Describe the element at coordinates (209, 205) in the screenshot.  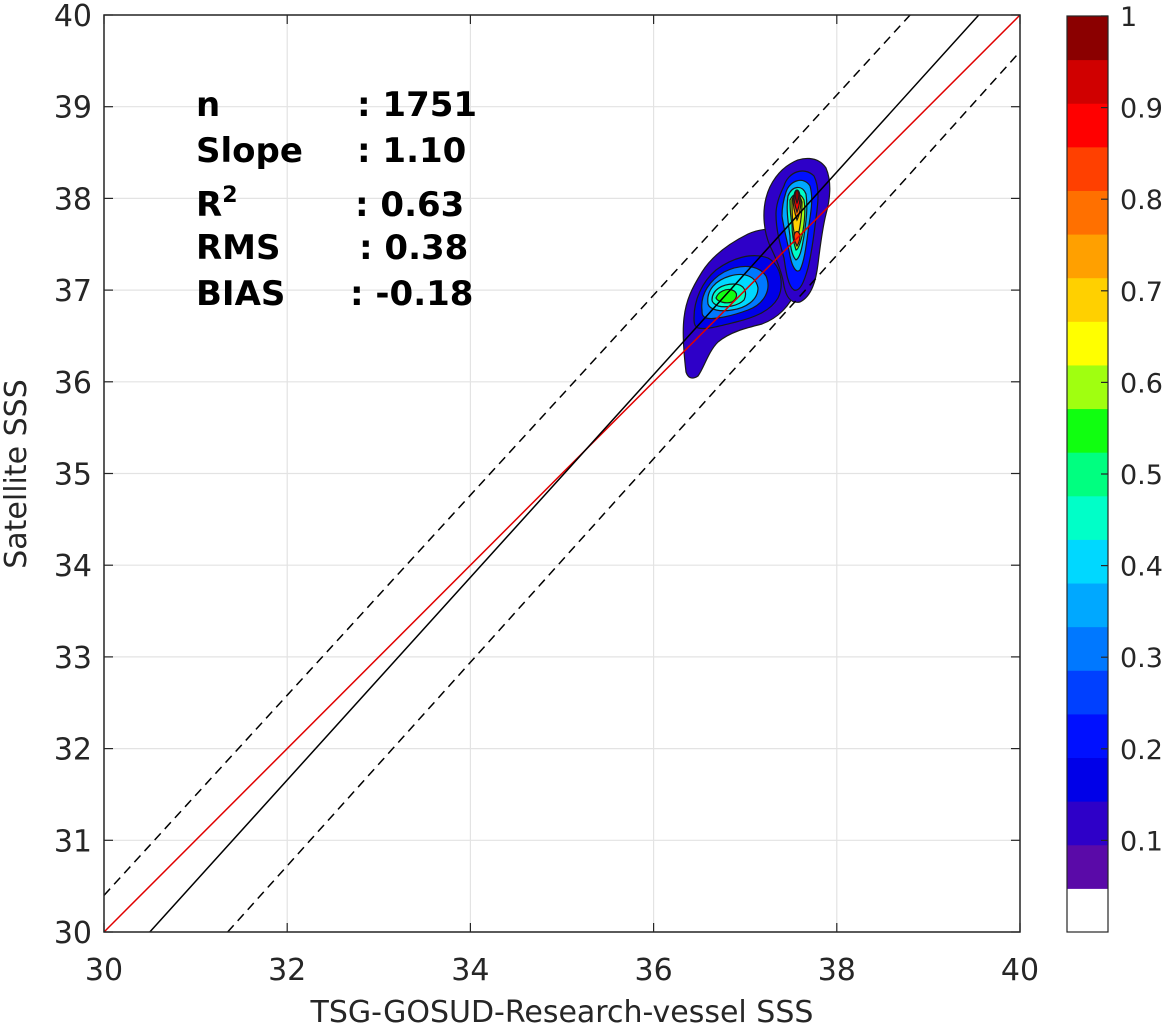
I see `stat-label-r: R` at that location.